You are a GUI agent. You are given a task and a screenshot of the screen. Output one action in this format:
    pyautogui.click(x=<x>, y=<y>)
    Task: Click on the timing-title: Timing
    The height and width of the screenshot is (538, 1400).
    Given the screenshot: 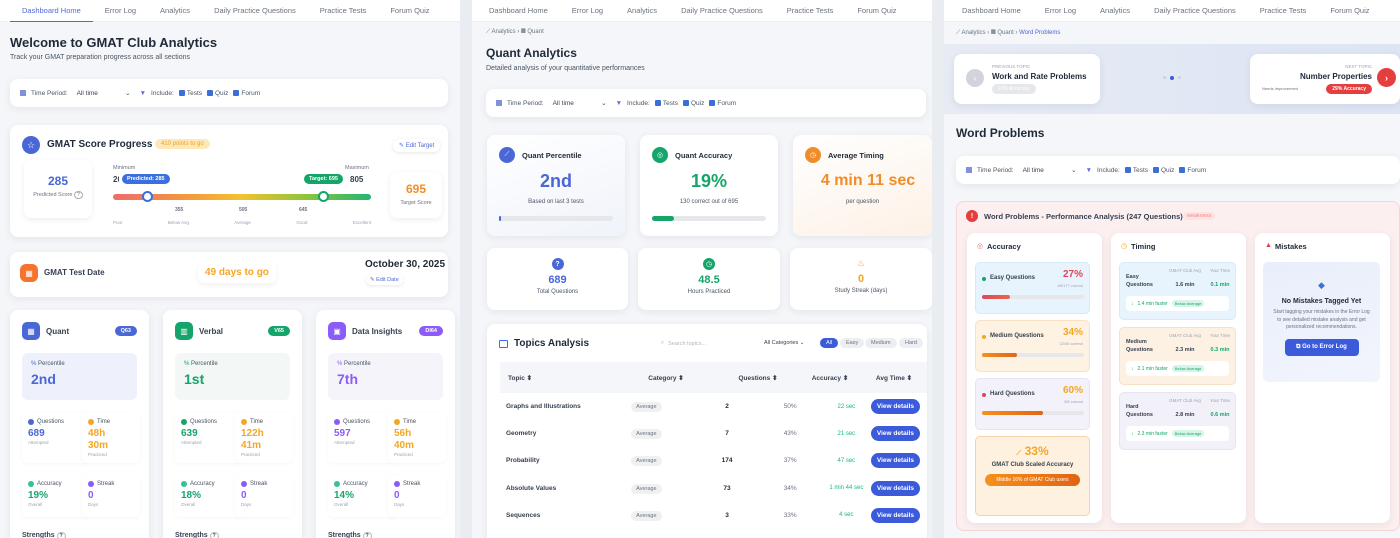 What is the action you would take?
    pyautogui.click(x=1143, y=246)
    